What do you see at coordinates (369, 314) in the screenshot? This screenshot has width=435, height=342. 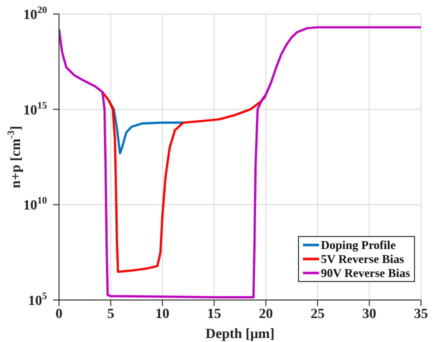 I see `x-tick-label: 30` at bounding box center [369, 314].